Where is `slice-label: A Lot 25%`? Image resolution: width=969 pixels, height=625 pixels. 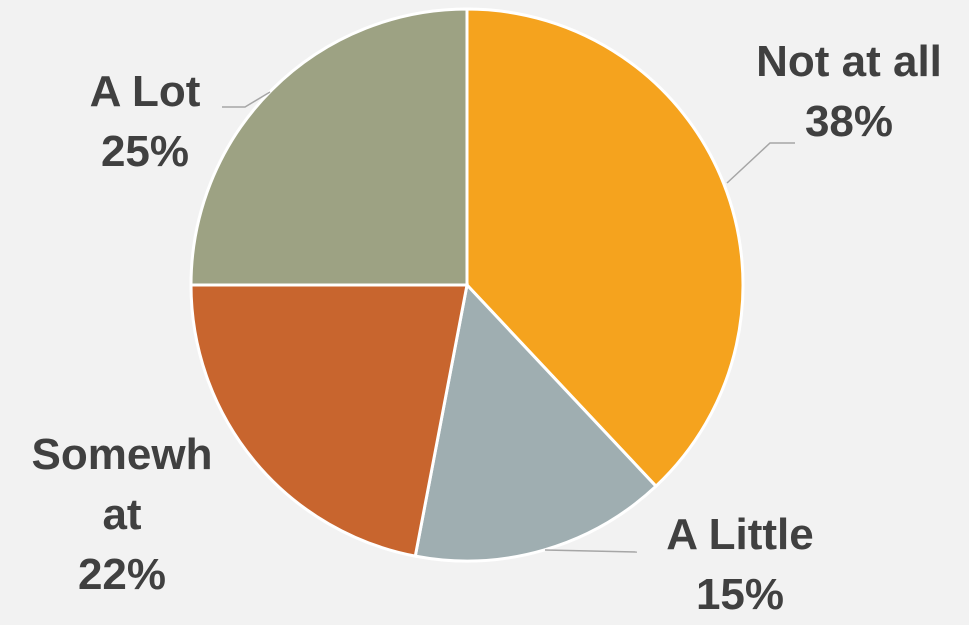
slice-label: A Lot 25% is located at coordinates (145, 122).